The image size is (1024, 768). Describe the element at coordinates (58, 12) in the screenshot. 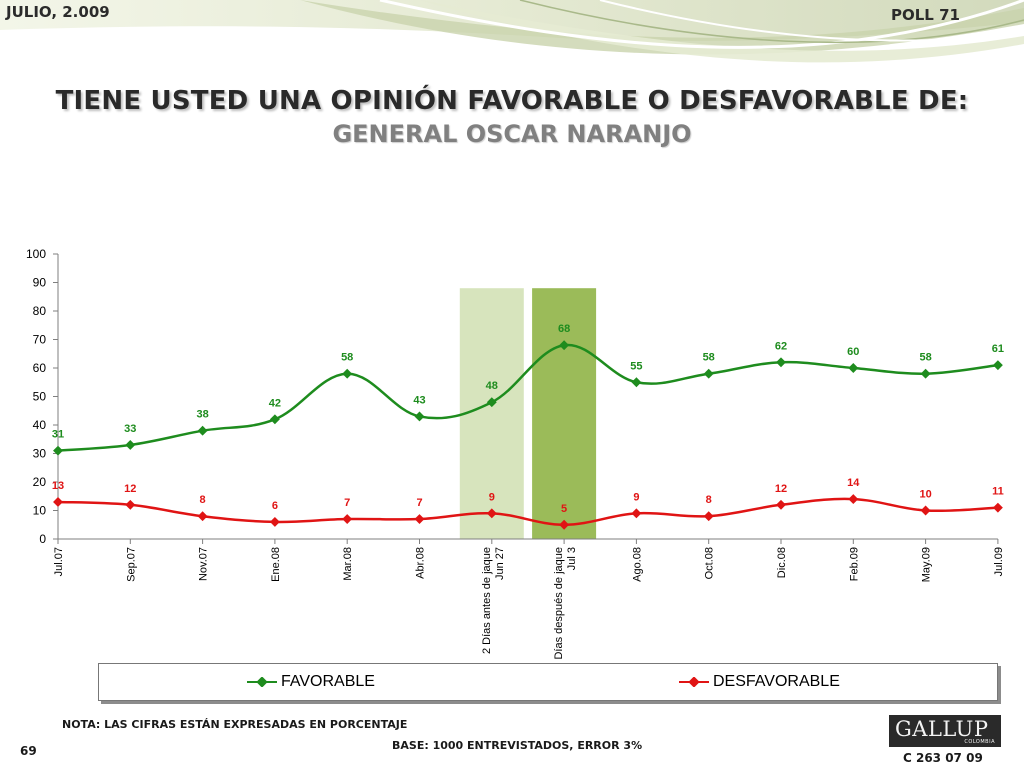

I see `header-date: JULIO, 2.009` at that location.